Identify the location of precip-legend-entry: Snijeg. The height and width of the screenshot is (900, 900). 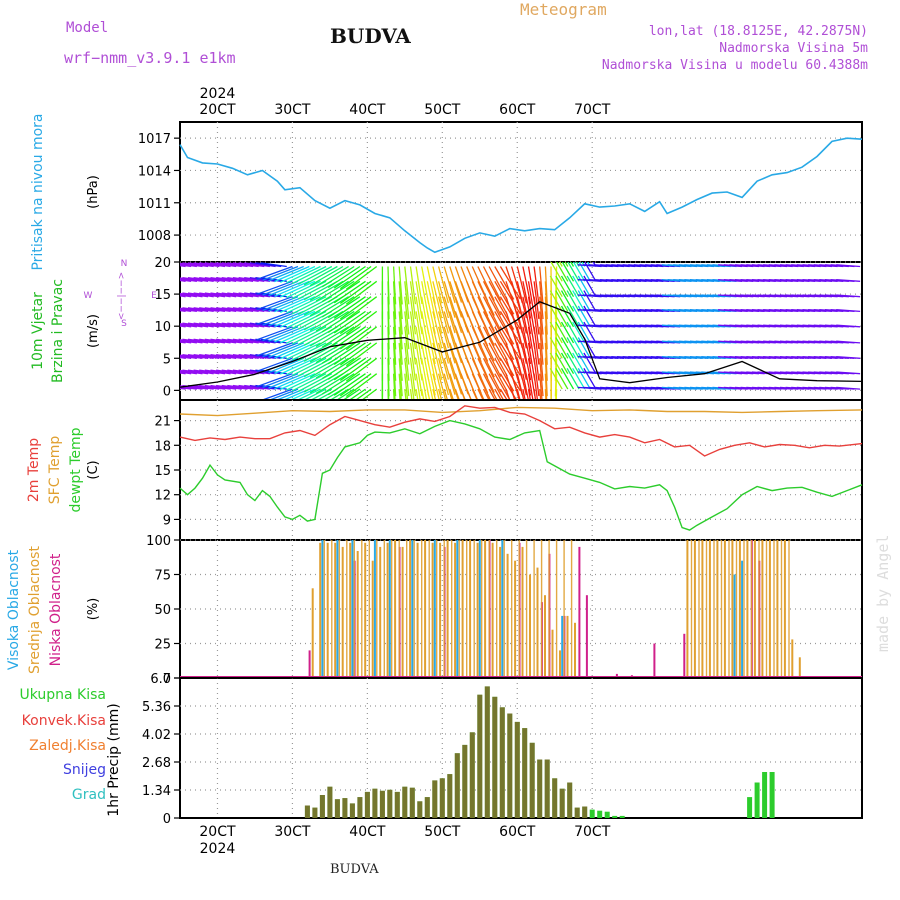
(84, 770).